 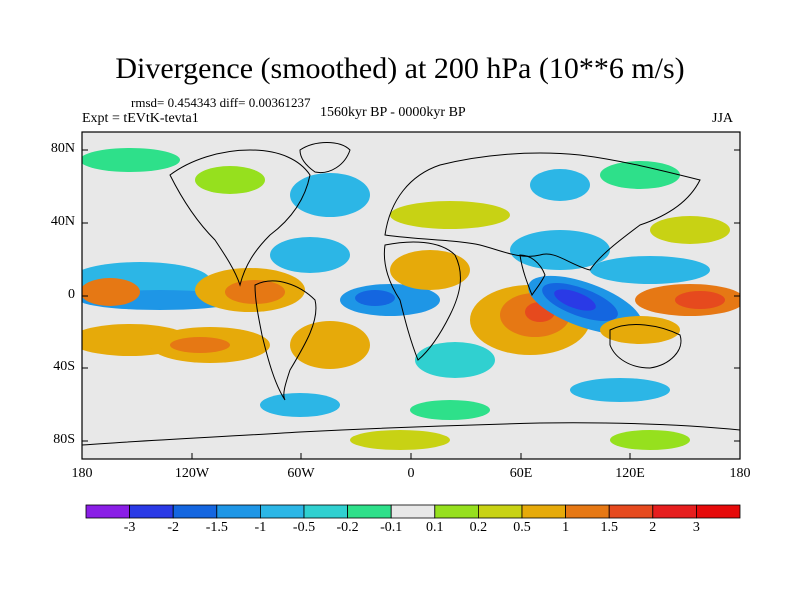 I want to click on colorbar-label: 0.1, so click(x=435, y=527).